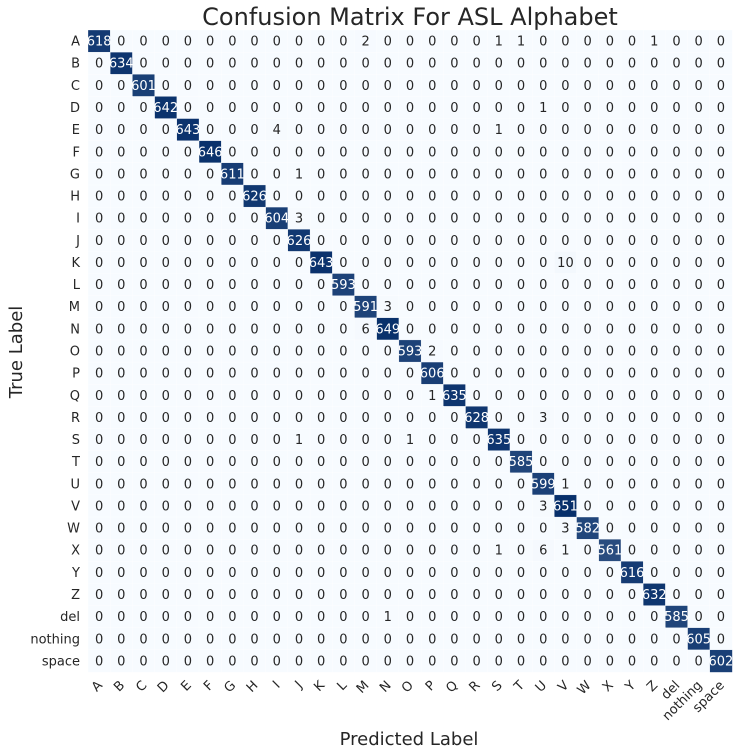 This screenshot has width=739, height=756. I want to click on cell-value-Z-L: 0, so click(343, 595).